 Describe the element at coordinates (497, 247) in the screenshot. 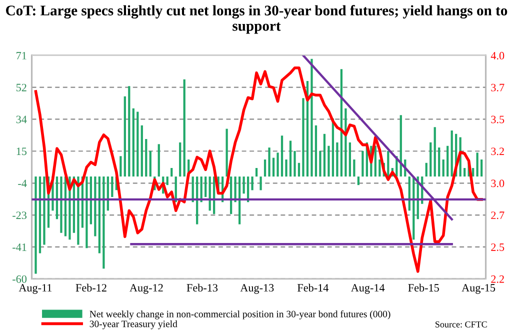

I see `y2-tick-label: 2.5` at that location.